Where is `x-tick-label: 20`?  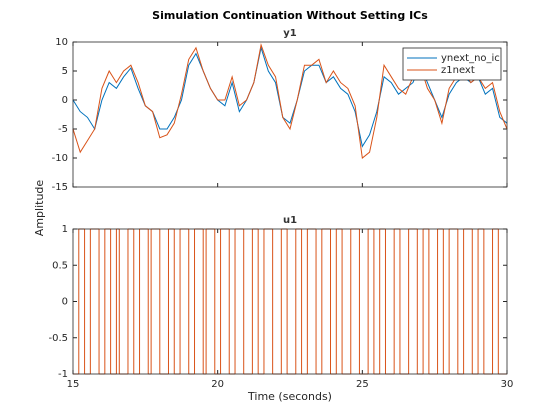 x-tick-label: 20 is located at coordinates (217, 384).